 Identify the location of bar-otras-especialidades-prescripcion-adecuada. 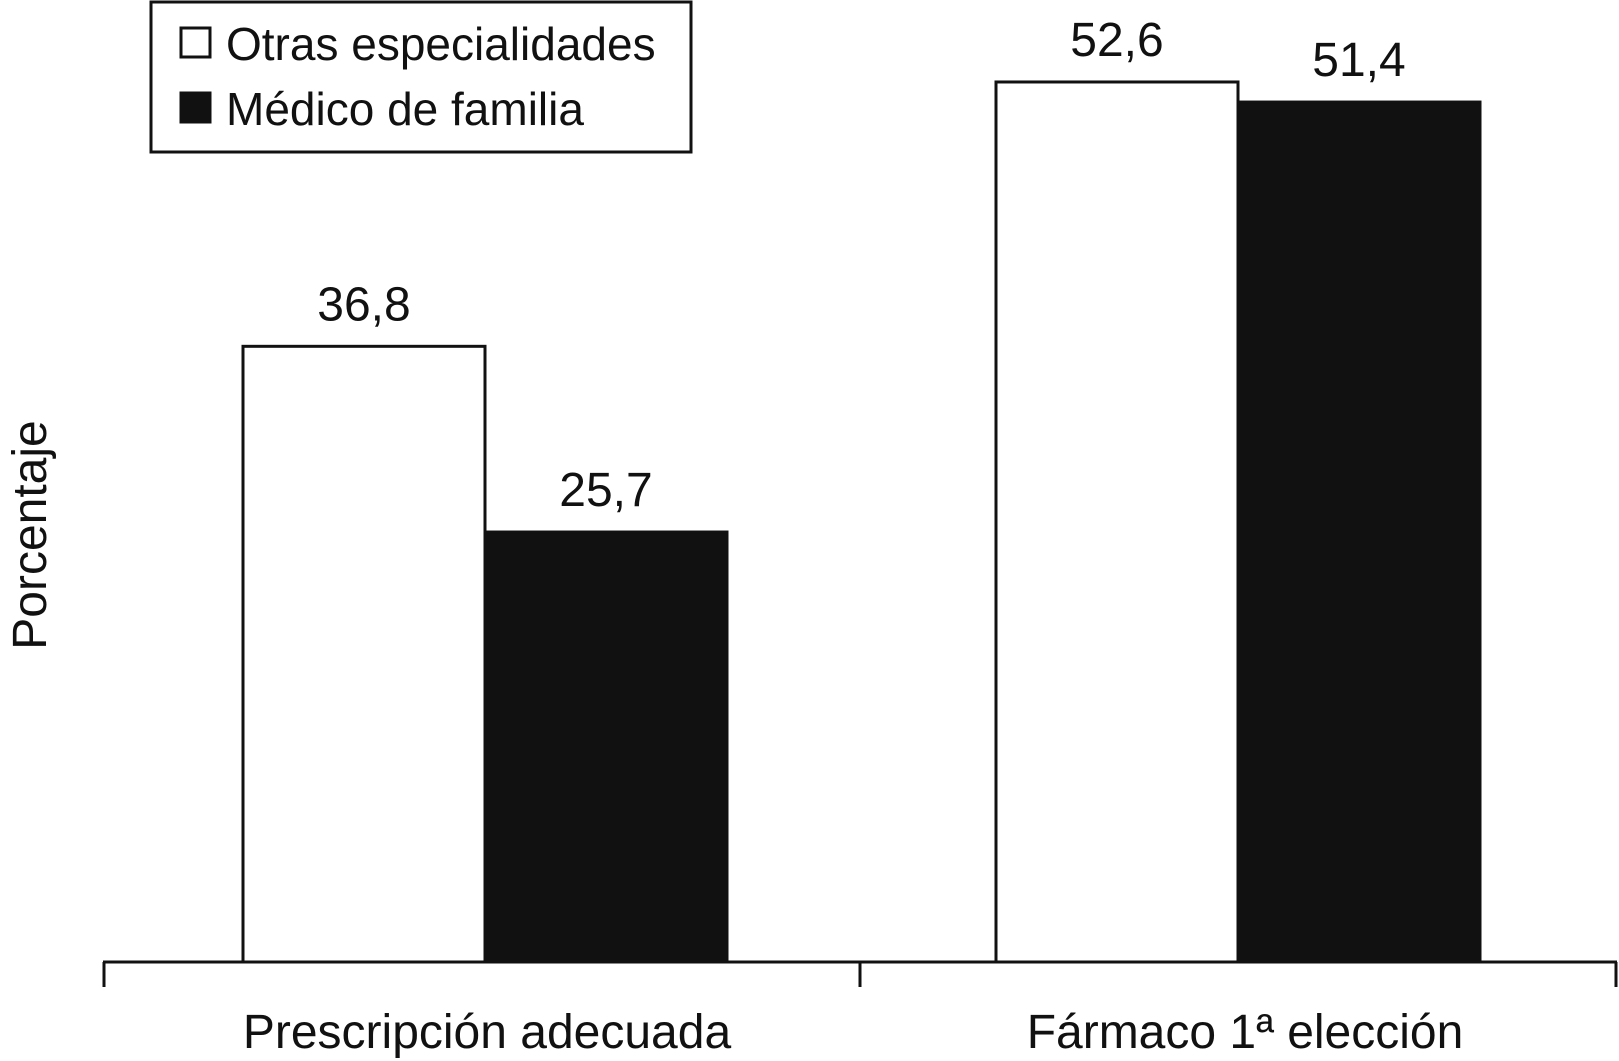
(364, 654).